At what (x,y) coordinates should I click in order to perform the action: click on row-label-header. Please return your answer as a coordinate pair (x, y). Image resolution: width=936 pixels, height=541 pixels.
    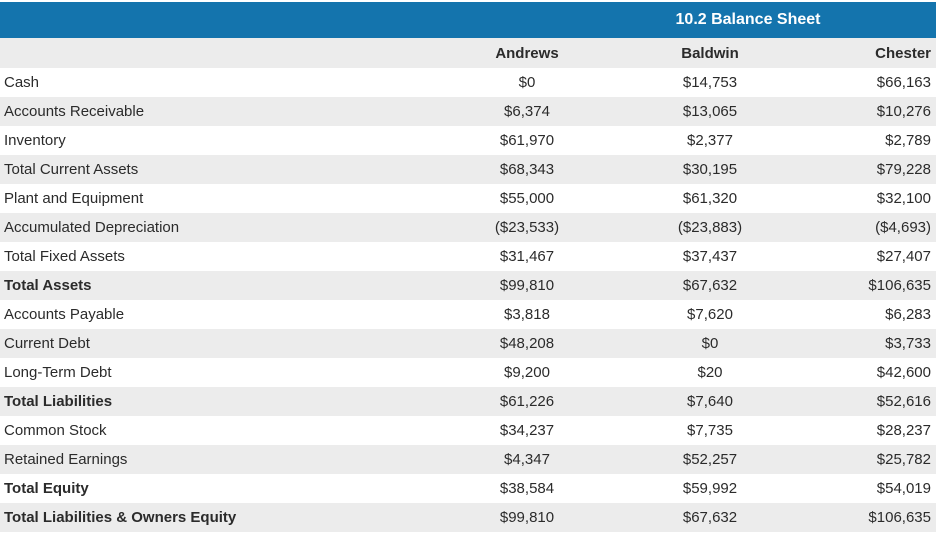
    Looking at the image, I should click on (218, 53).